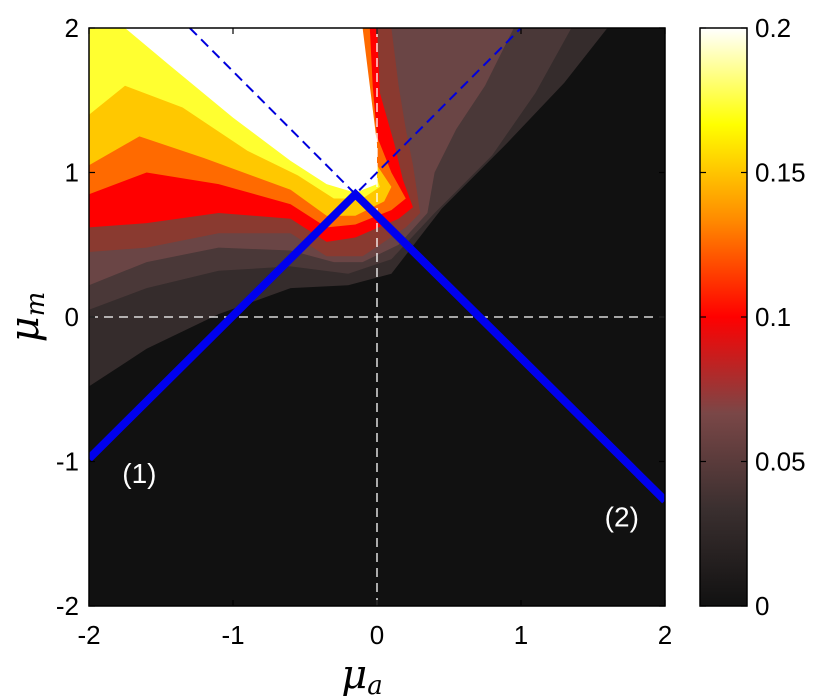 Image resolution: width=830 pixels, height=696 pixels. Describe the element at coordinates (780, 173) in the screenshot. I see `colorbar-tick-label-3: 0.15` at that location.